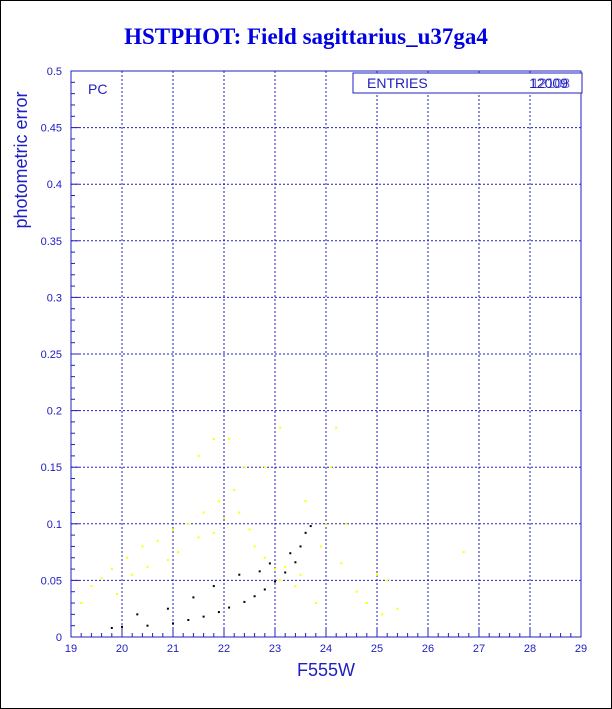 Image resolution: width=612 pixels, height=709 pixels. Describe the element at coordinates (377, 649) in the screenshot. I see `x-tick-label: 25` at that location.